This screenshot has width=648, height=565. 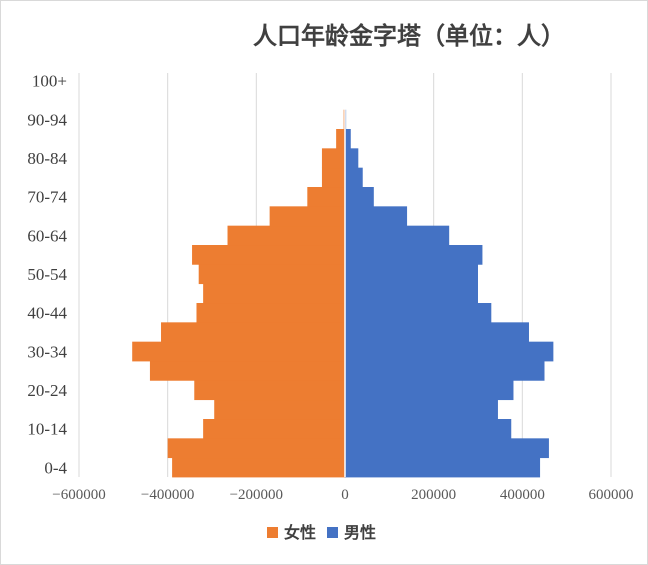 I want to click on y-tick-label-10: 100+, so click(x=49, y=81).